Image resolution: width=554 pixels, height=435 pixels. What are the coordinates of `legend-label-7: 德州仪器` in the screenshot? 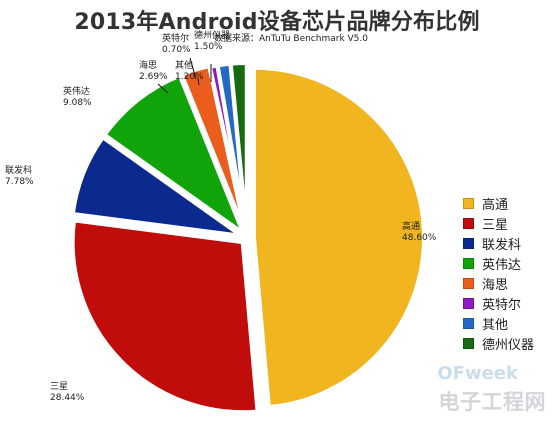 It's located at (508, 345).